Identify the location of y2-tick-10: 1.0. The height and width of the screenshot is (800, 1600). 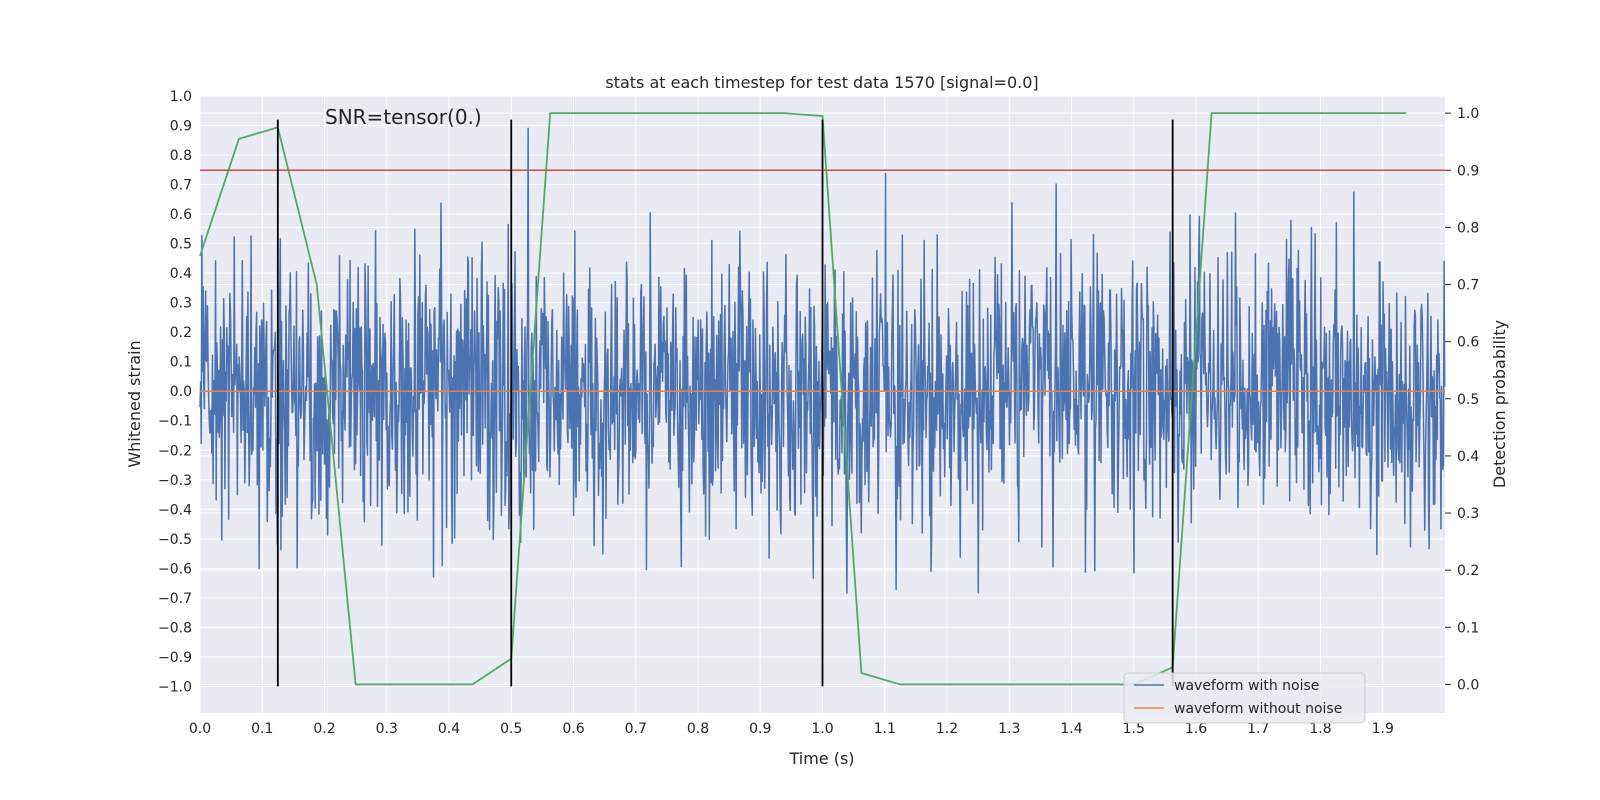
(1468, 114).